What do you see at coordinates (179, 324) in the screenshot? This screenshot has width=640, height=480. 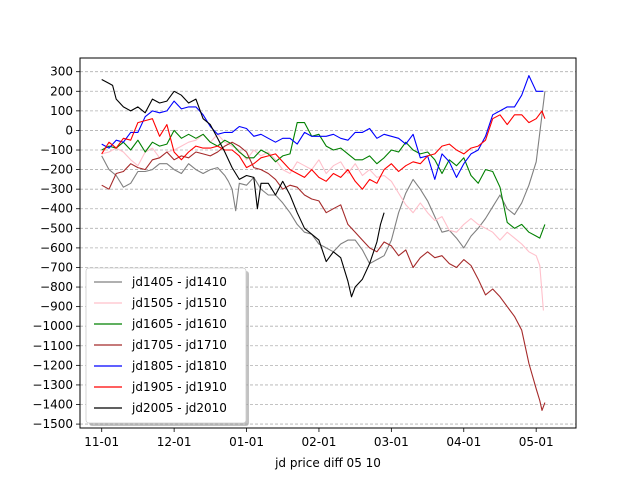 I see `legend-entry-label: jd1605 - jd1610` at bounding box center [179, 324].